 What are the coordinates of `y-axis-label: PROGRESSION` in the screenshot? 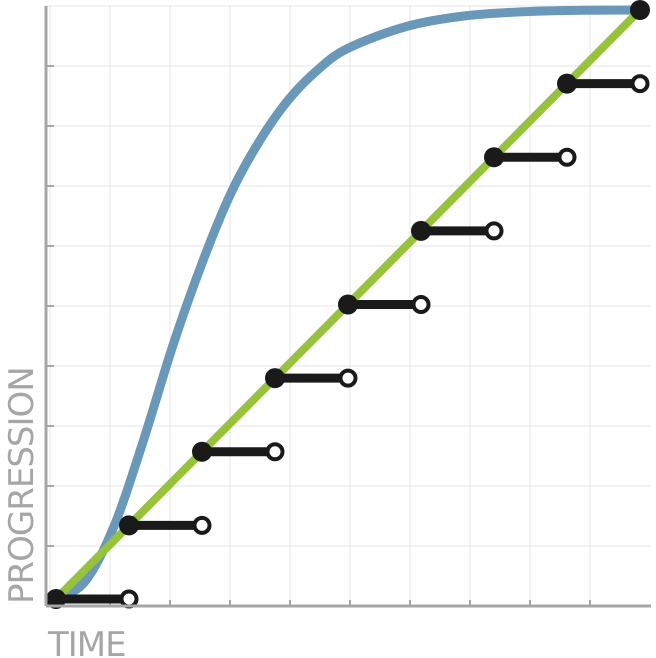 It's located at (22, 485).